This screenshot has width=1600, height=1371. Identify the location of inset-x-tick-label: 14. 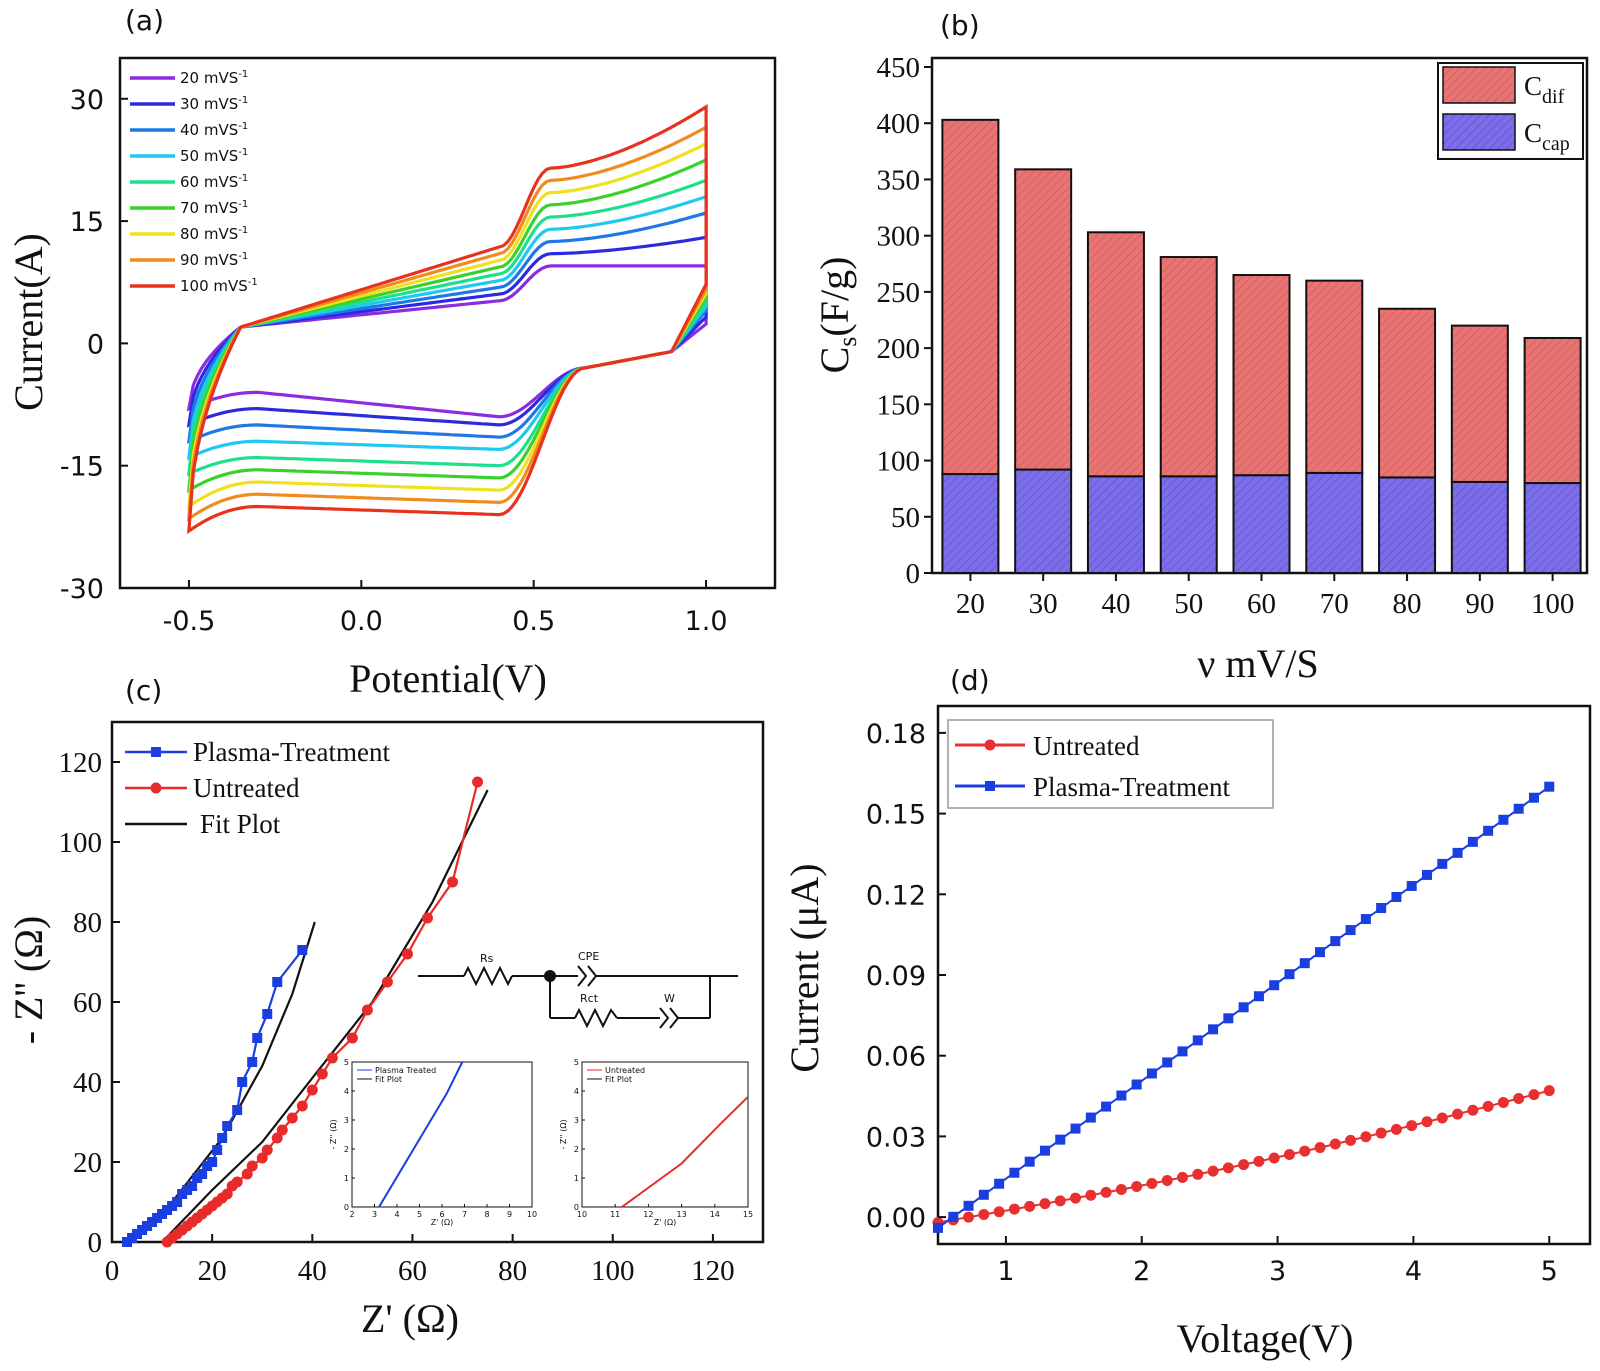
(715, 1214).